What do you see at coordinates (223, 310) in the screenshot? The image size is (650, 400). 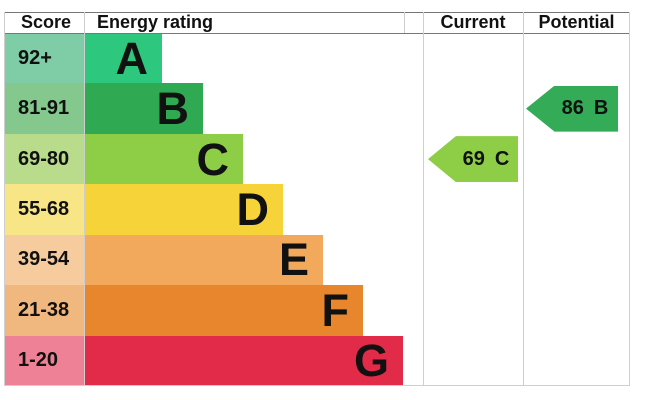 I see `band-bar-f: F` at bounding box center [223, 310].